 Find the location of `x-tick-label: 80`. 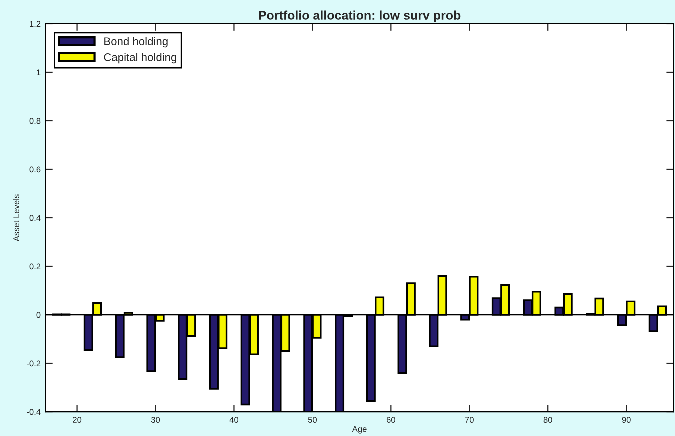

x-tick-label: 80 is located at coordinates (548, 420).